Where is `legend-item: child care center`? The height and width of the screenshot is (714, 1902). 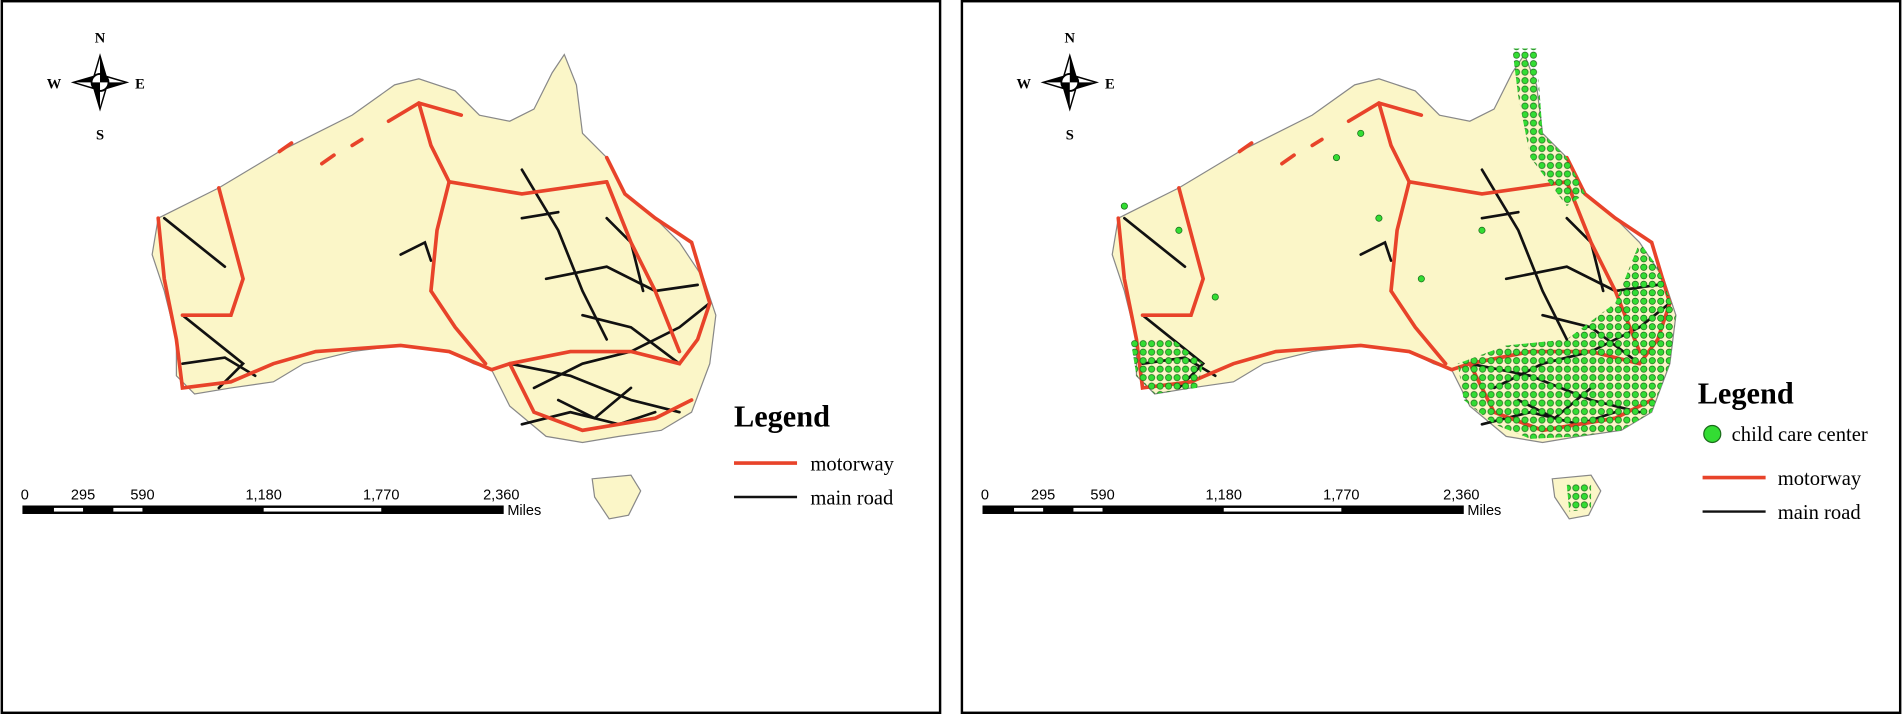
legend-item: child care center is located at coordinates (1800, 435).